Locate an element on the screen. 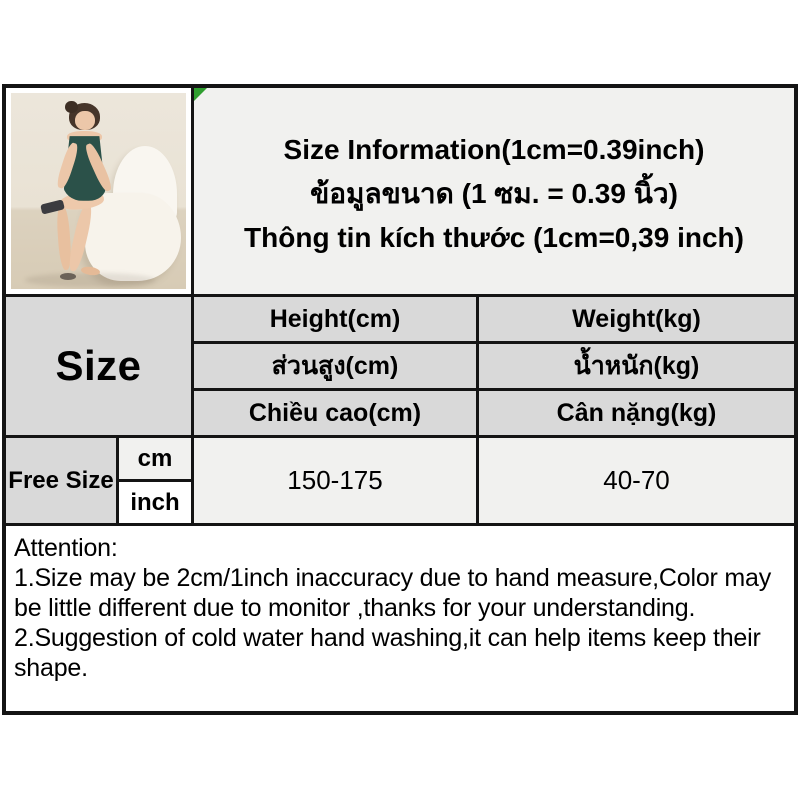 The image size is (800, 800). weight-range-value: 40-70 is located at coordinates (636, 480).